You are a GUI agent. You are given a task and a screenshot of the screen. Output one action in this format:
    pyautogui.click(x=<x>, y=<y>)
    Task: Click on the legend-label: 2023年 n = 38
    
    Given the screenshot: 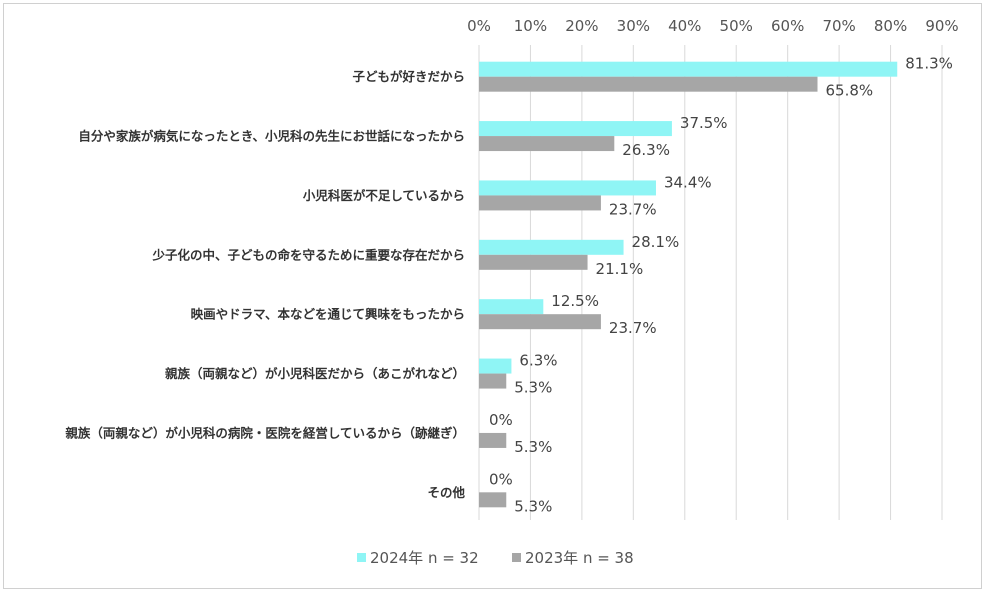 What is the action you would take?
    pyautogui.click(x=579, y=558)
    